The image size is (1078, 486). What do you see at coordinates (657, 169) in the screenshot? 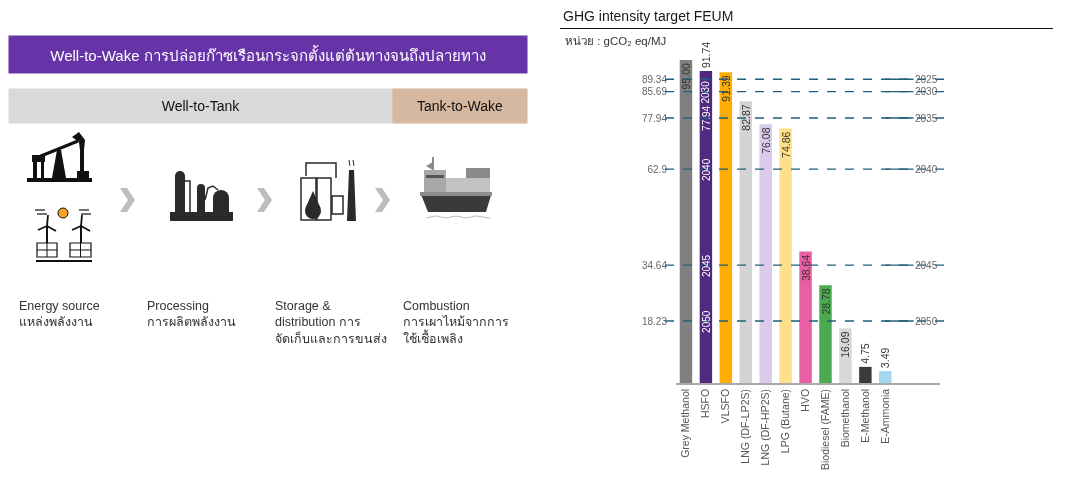
I see `y-tick-label: 62.9` at bounding box center [657, 169].